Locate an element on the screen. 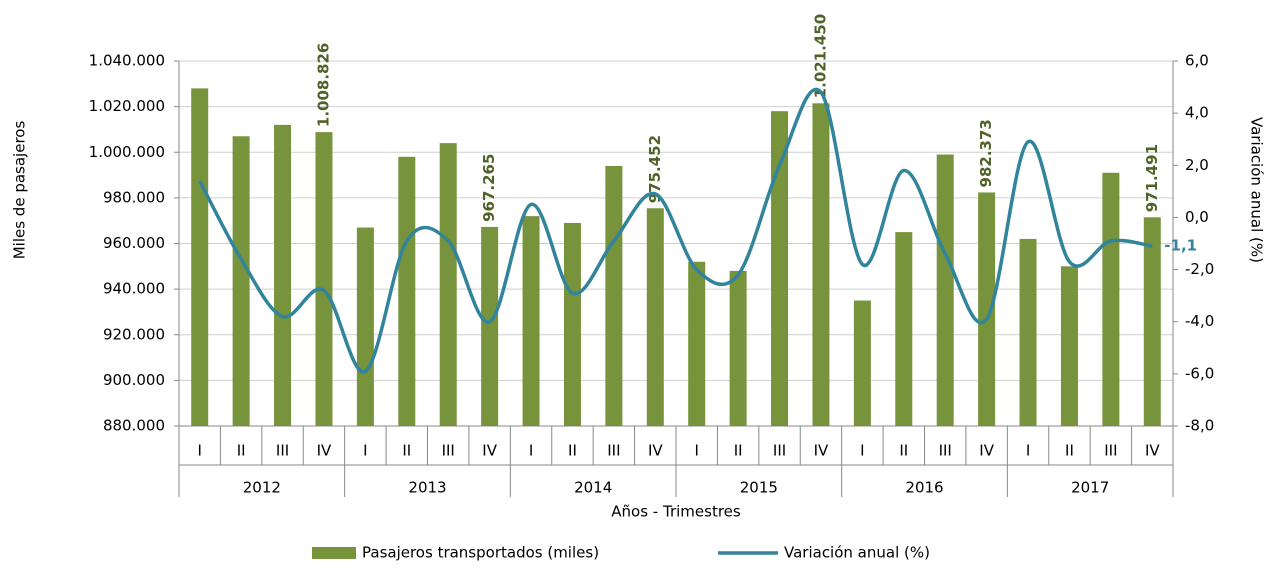  y-axis-title: Miles de pasajeros is located at coordinates (20, 190).